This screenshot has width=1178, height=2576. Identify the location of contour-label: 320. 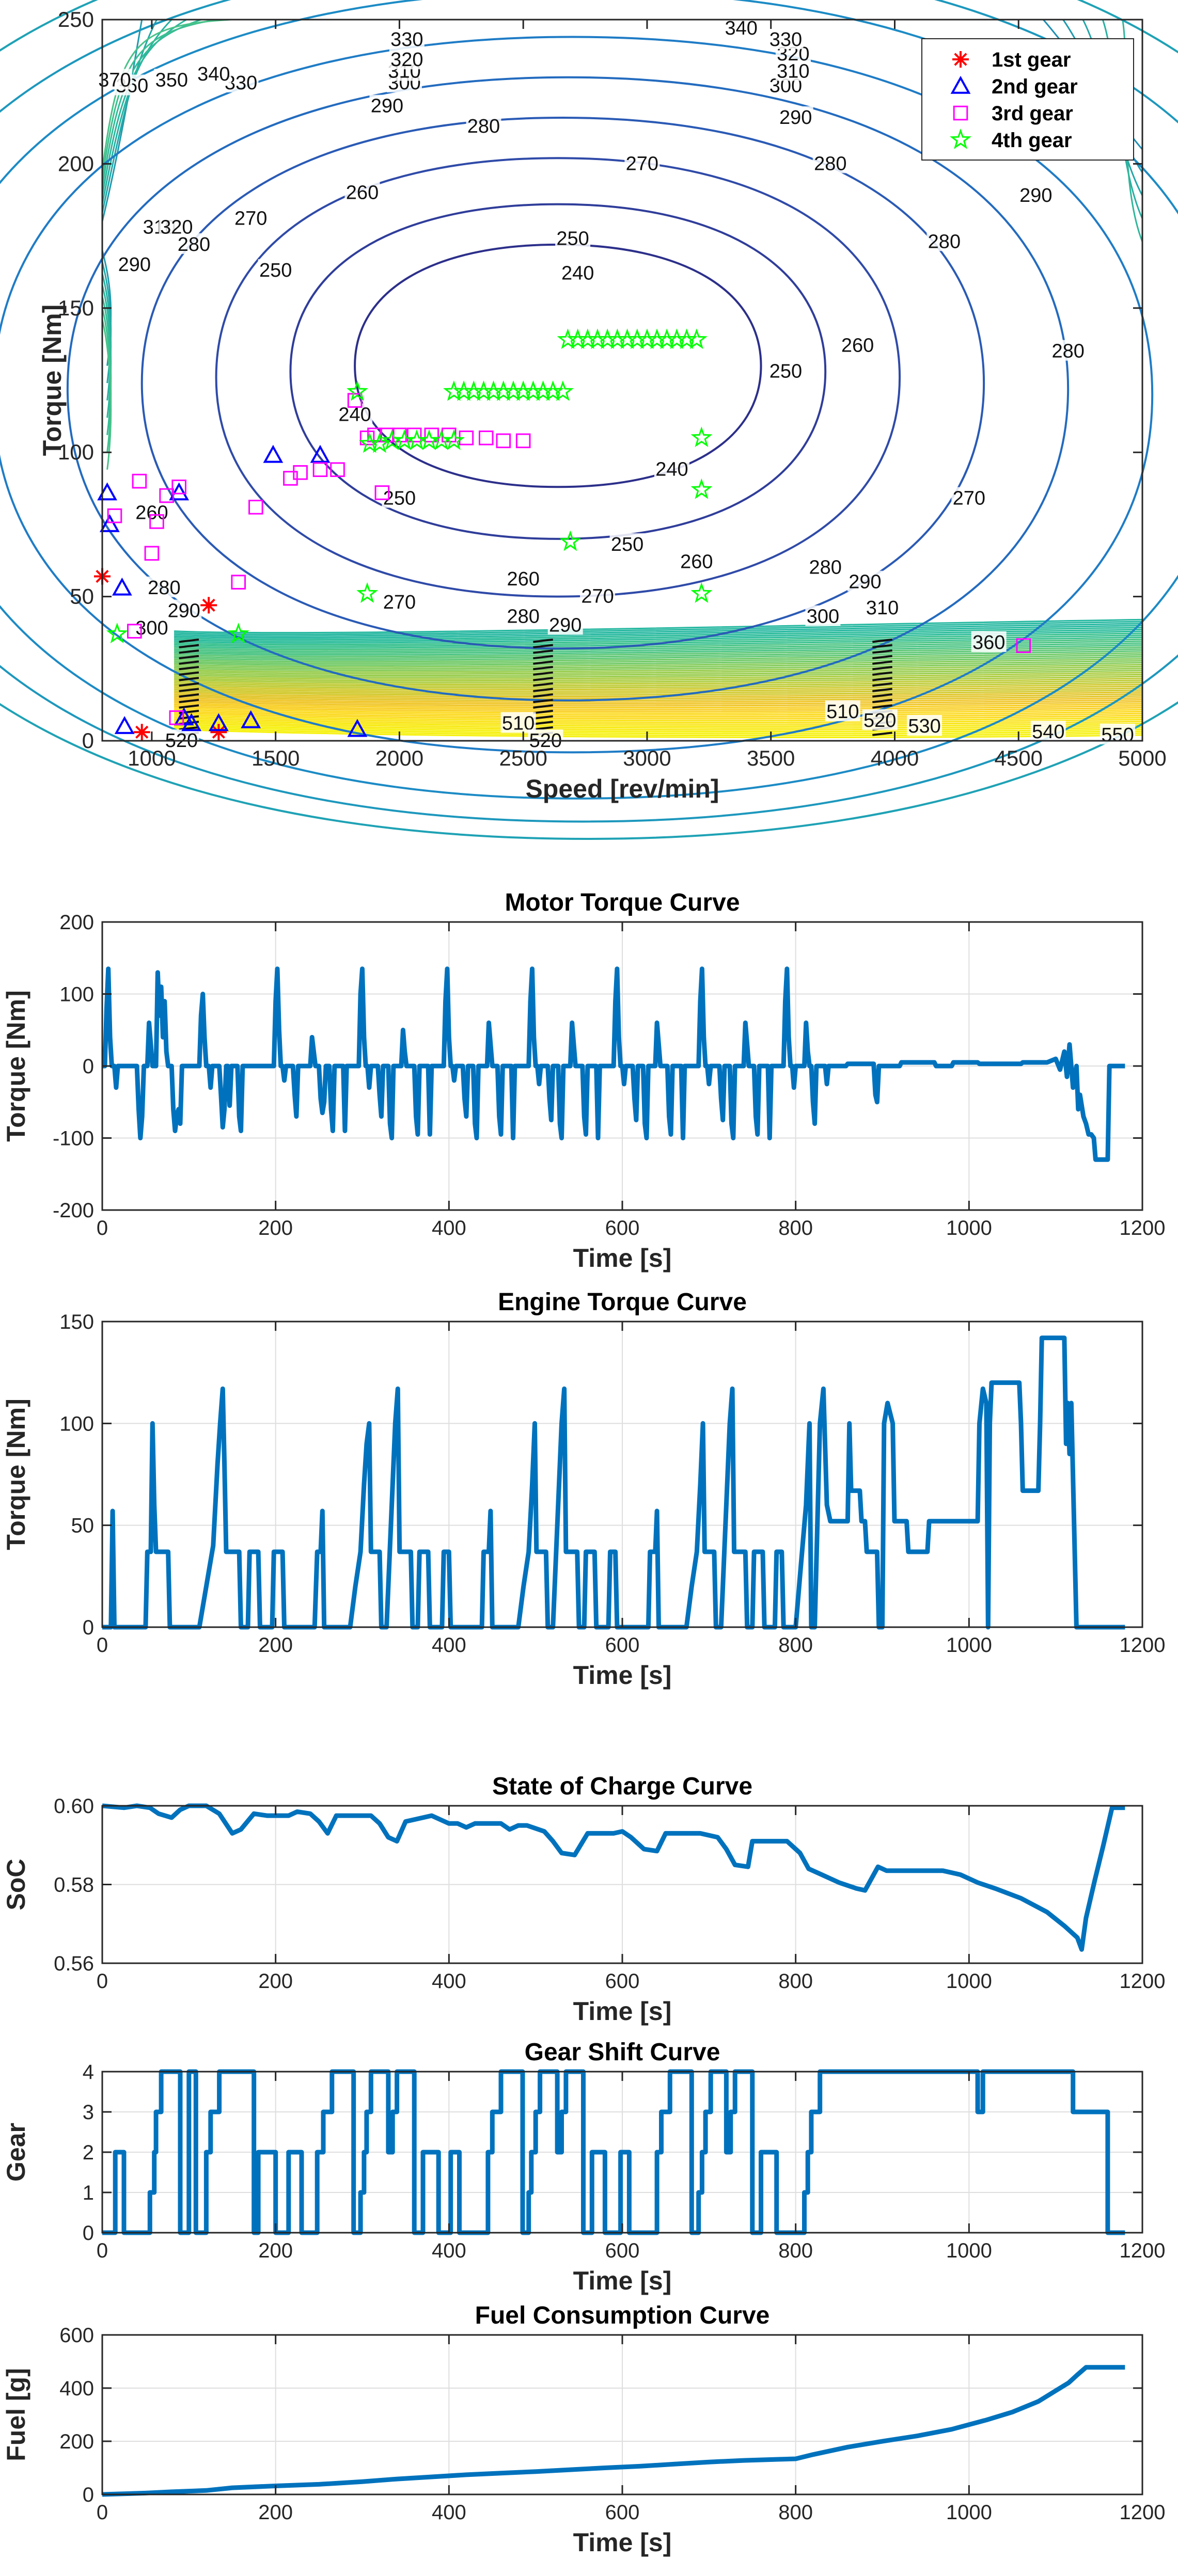
(406, 60).